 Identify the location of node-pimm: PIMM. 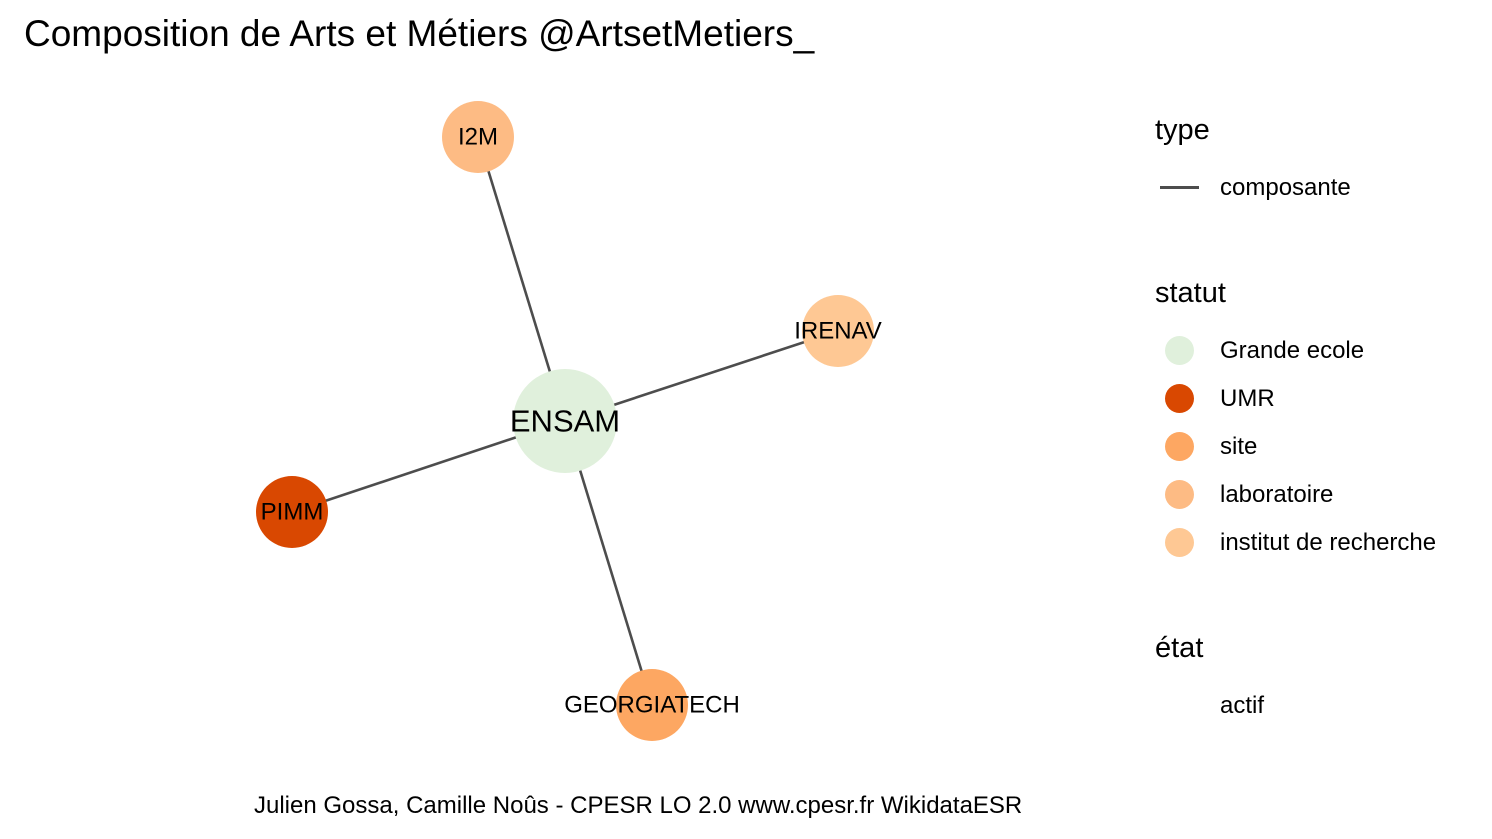
(292, 512).